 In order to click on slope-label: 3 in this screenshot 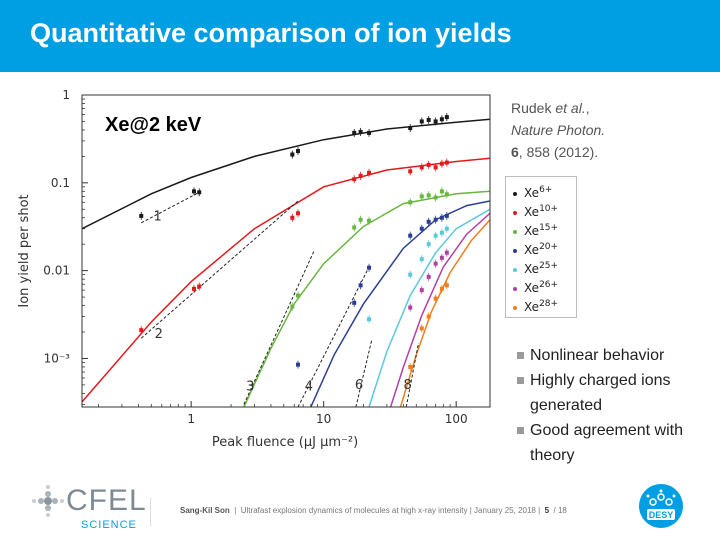, I will do `click(250, 387)`.